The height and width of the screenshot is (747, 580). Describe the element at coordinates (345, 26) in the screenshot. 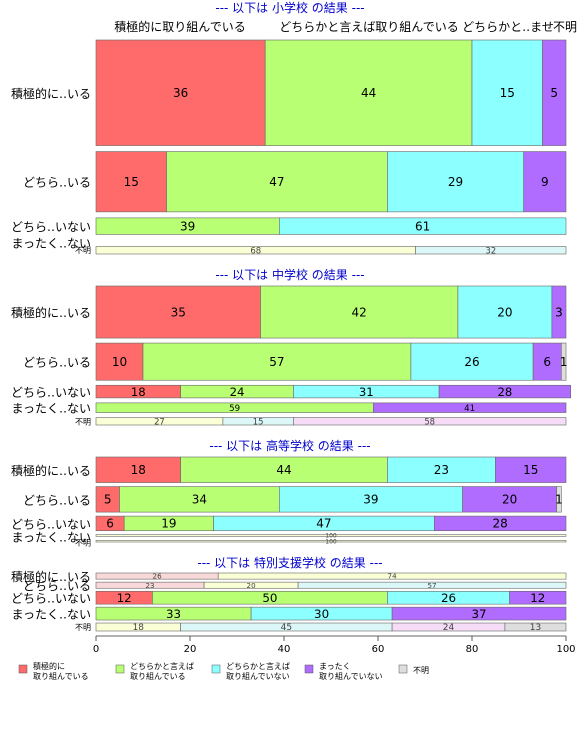

I see `column-headers: 積極的に取り組んでいる どちらかと言えば取り組んでいる どちらかと‥ませ 不明` at that location.